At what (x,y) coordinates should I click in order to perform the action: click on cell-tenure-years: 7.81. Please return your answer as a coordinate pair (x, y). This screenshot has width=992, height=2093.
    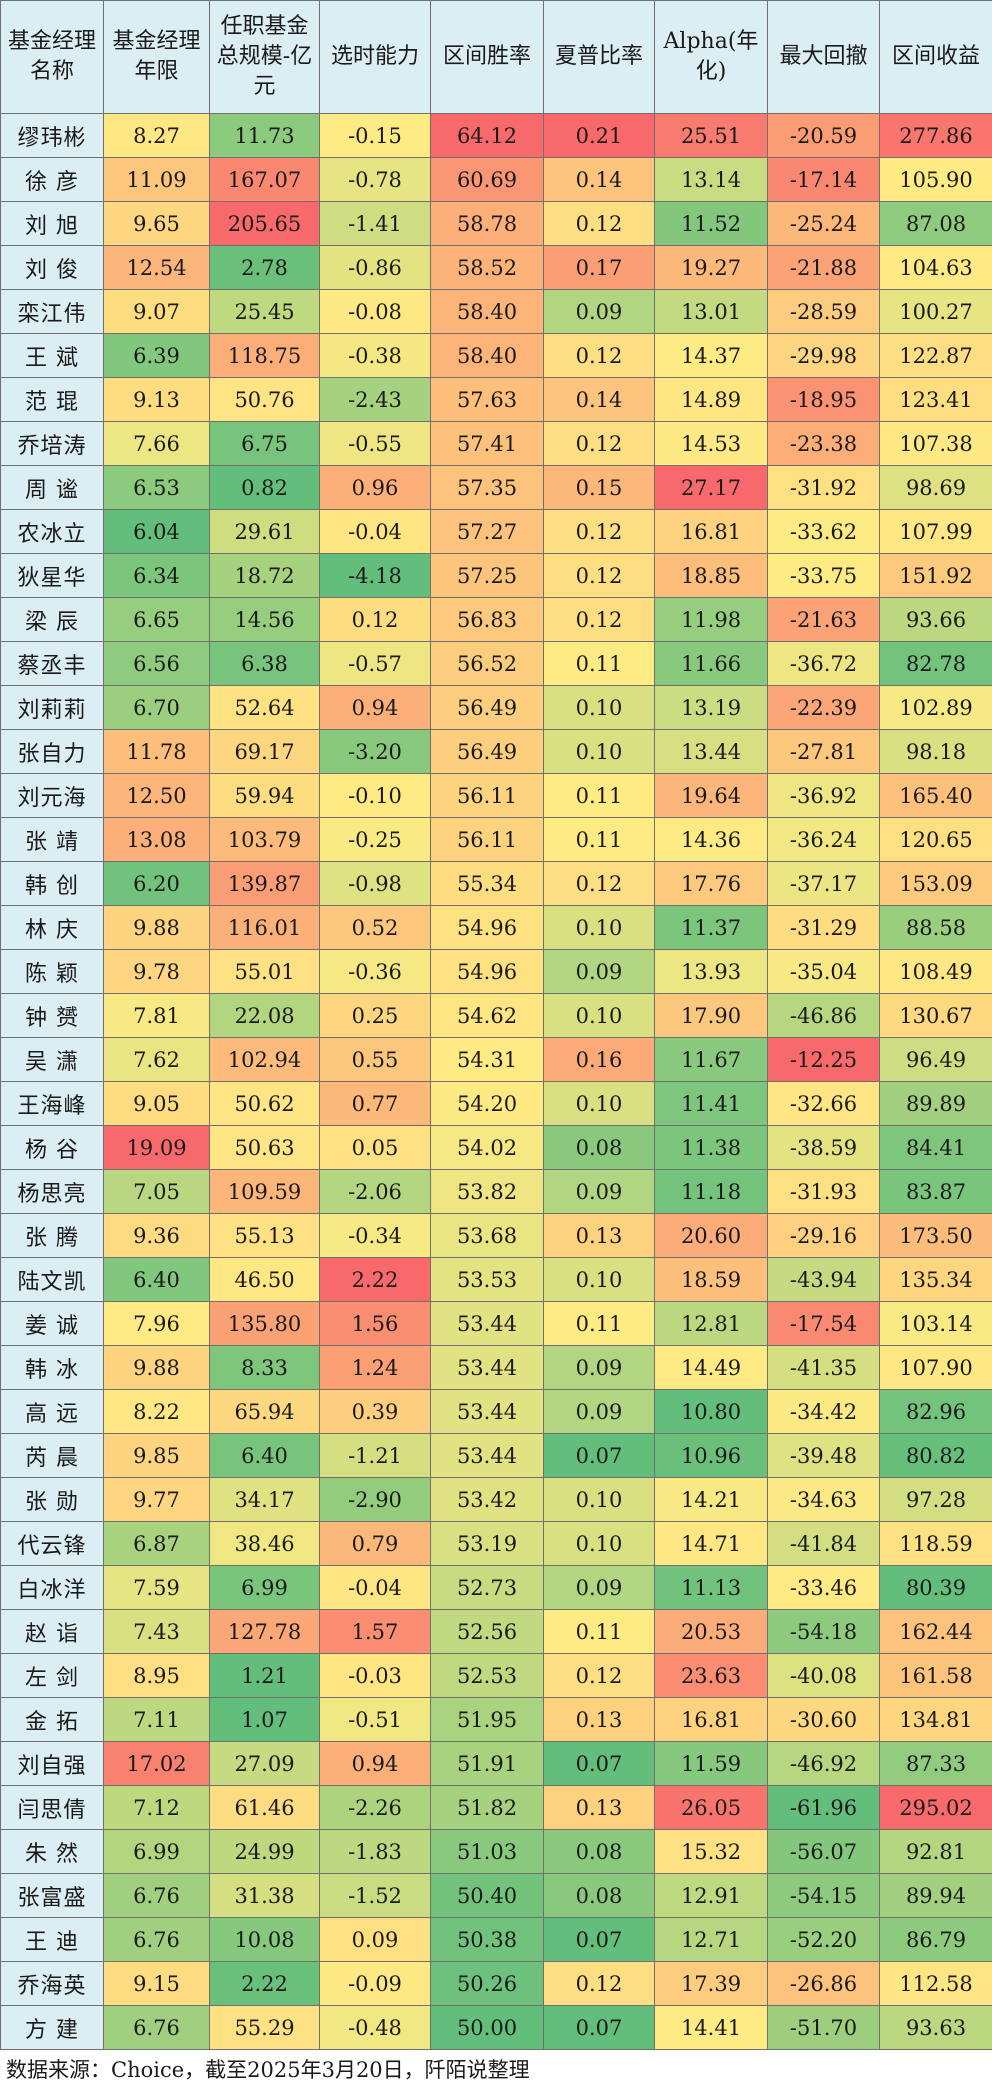
    Looking at the image, I should click on (156, 1015).